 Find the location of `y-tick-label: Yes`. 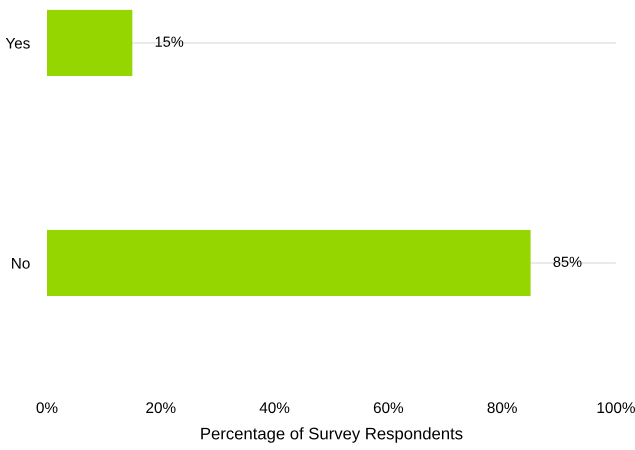

y-tick-label: Yes is located at coordinates (18, 43).